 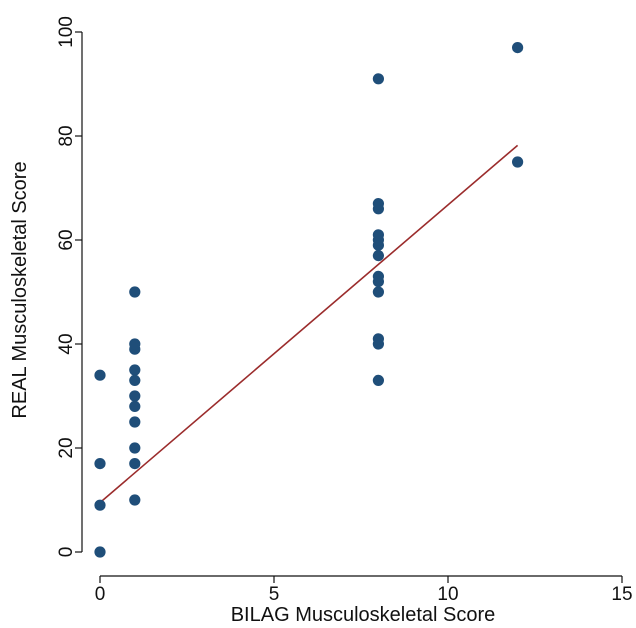 I want to click on y-tick-label: 40, so click(x=66, y=343).